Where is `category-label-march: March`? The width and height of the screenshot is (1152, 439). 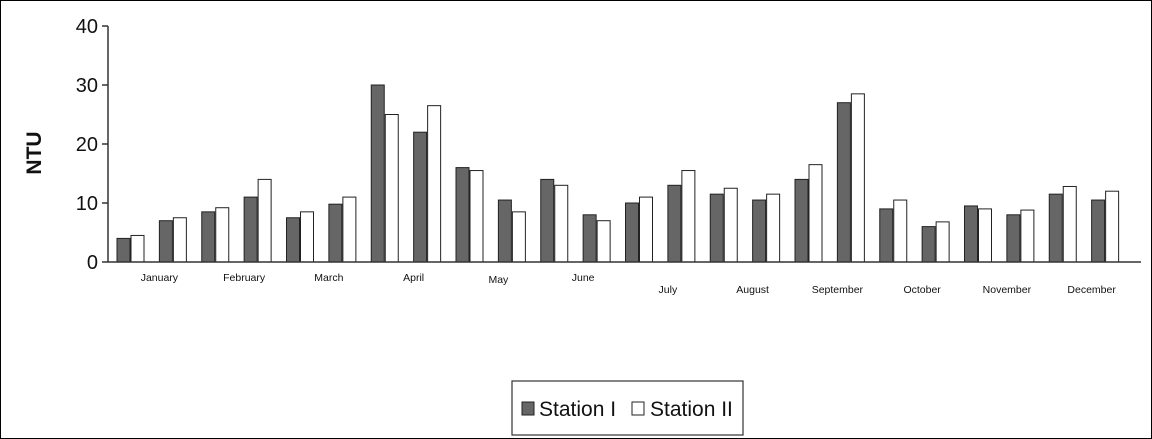
category-label-march: March is located at coordinates (328, 278).